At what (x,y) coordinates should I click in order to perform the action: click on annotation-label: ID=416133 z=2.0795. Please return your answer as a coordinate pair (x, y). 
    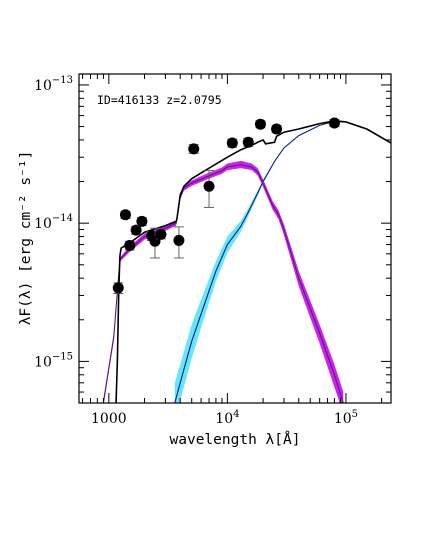
    Looking at the image, I should click on (159, 100).